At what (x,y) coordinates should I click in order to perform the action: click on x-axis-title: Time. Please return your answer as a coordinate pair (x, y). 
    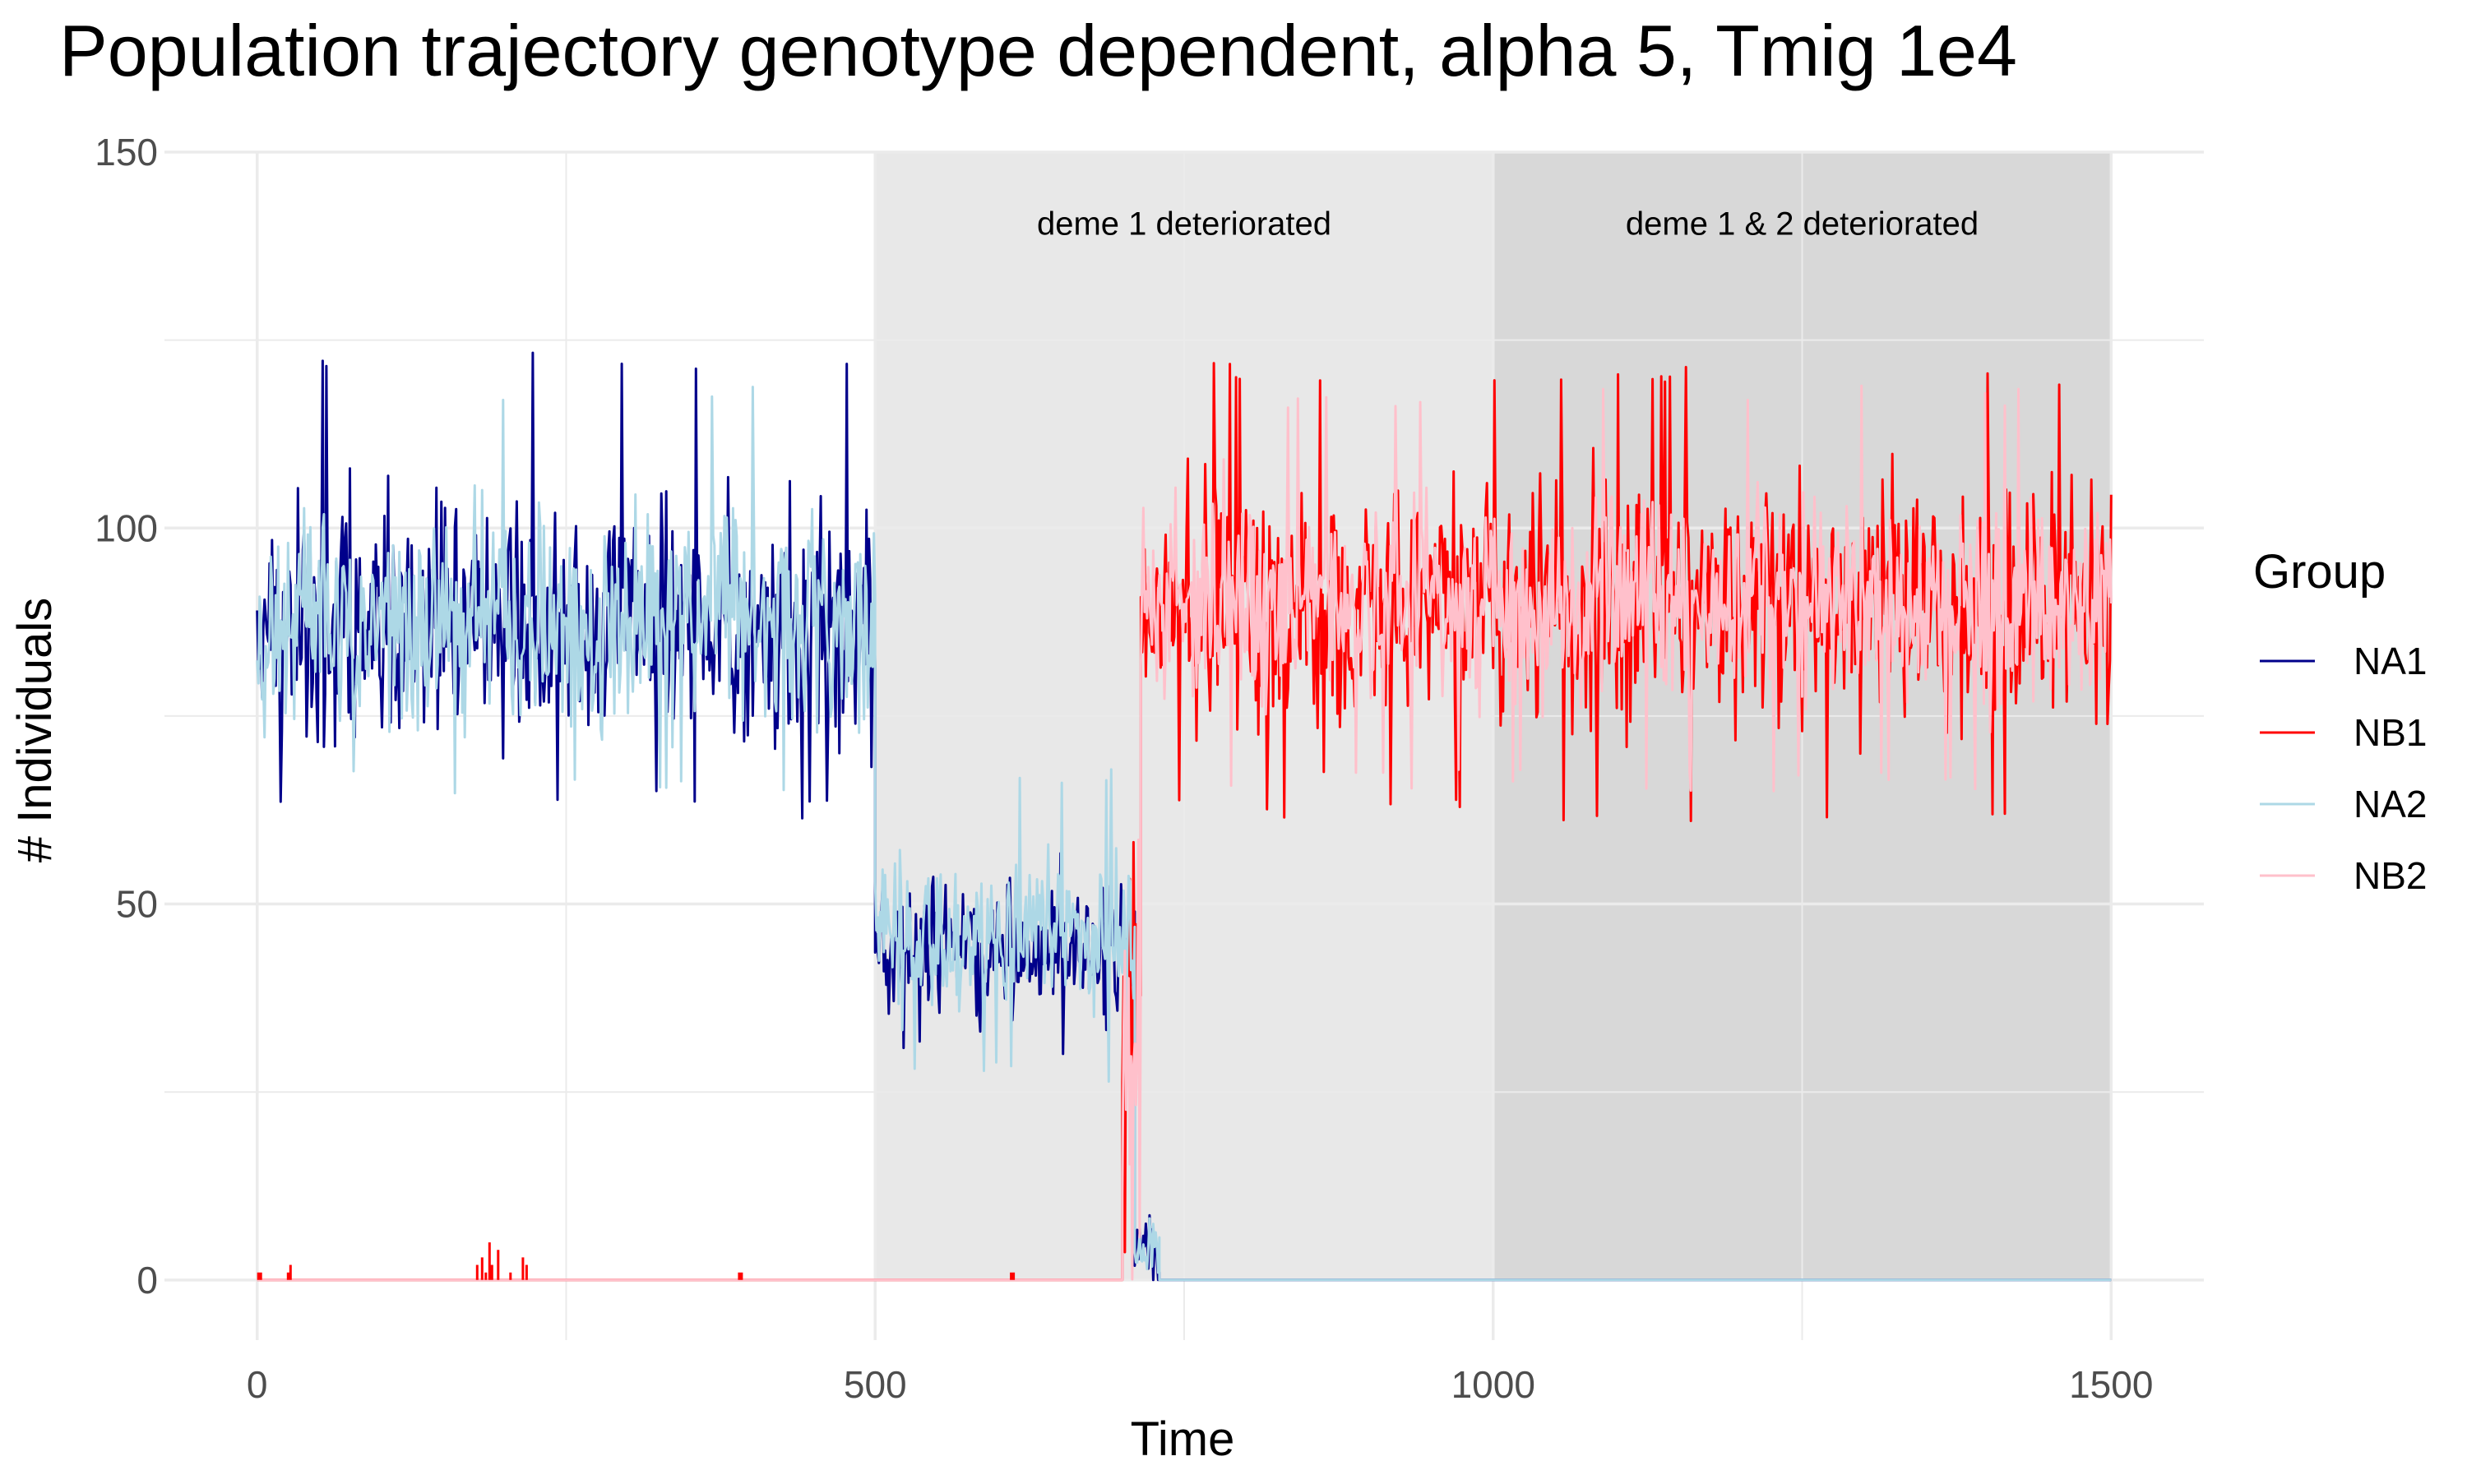
    Looking at the image, I should click on (1183, 1439).